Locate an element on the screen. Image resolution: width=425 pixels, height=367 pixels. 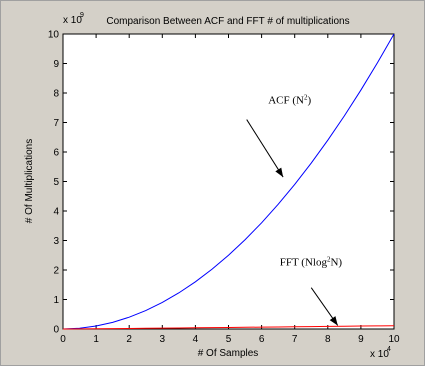
y-tick-label: 7 is located at coordinates (56, 123).